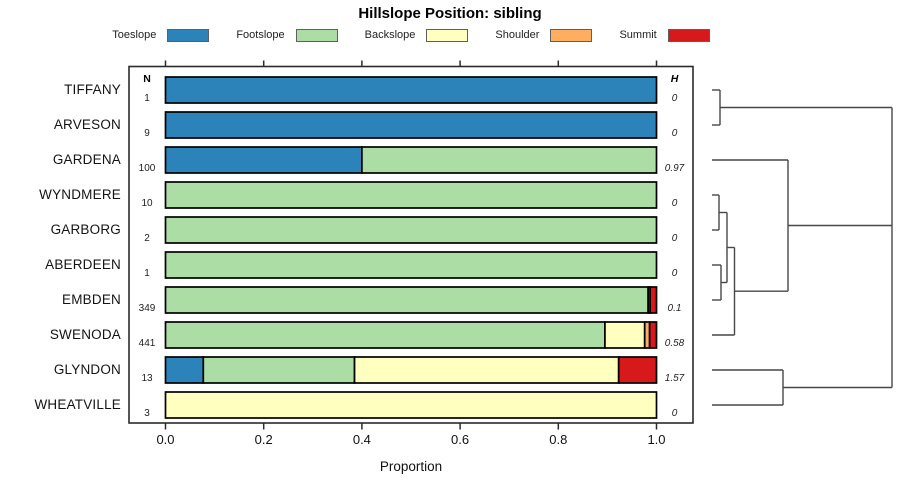 Image resolution: width=900 pixels, height=500 pixels. What do you see at coordinates (147, 308) in the screenshot?
I see `n-value: 349` at bounding box center [147, 308].